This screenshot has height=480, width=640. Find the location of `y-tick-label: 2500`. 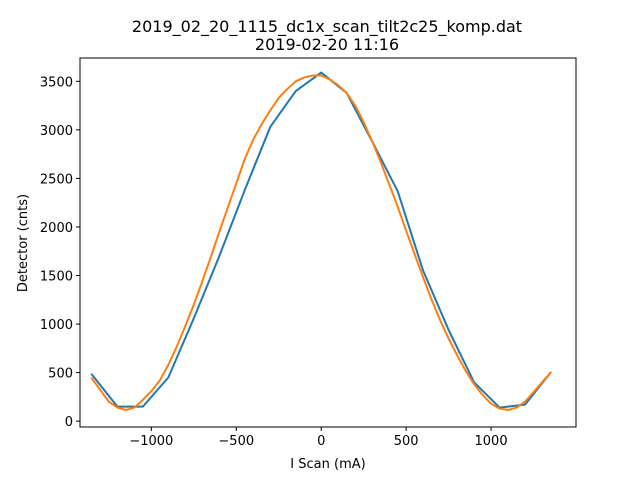

y-tick-label: 2500 is located at coordinates (56, 179).